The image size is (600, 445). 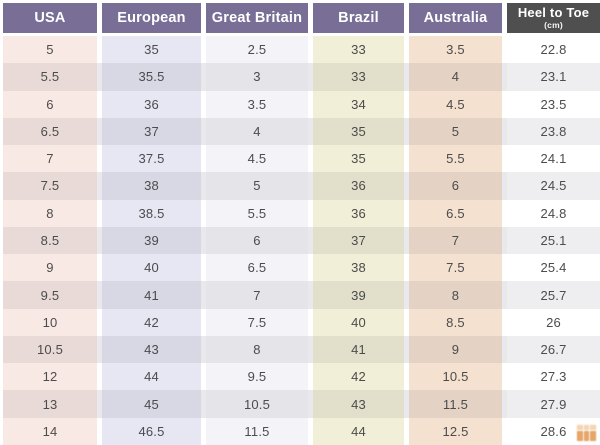 I want to click on column-header-australia: Australia, so click(x=455, y=18).